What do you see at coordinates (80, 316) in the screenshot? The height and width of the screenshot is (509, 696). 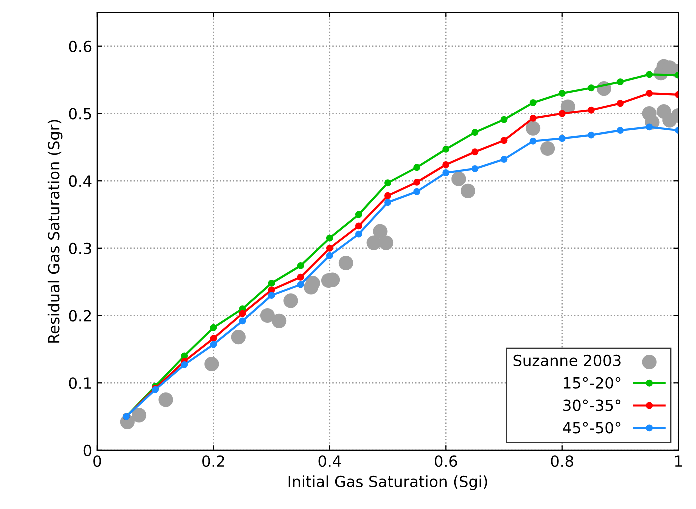 I see `y-tick-label: 0.2` at bounding box center [80, 316].